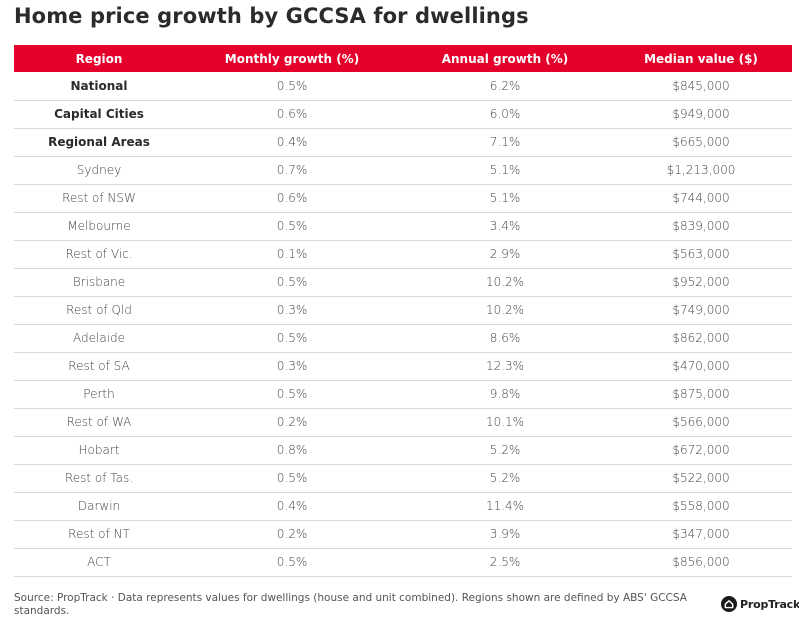 Image resolution: width=799 pixels, height=624 pixels. Describe the element at coordinates (99, 170) in the screenshot. I see `region-cell: Sydney` at that location.